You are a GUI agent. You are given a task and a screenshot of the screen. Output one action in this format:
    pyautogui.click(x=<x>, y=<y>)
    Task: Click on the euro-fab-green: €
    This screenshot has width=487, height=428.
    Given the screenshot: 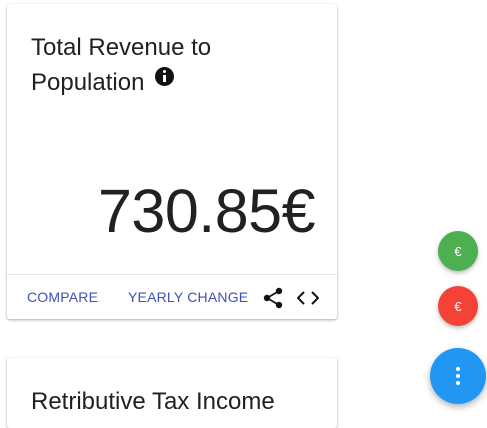 What is the action you would take?
    pyautogui.click(x=458, y=251)
    